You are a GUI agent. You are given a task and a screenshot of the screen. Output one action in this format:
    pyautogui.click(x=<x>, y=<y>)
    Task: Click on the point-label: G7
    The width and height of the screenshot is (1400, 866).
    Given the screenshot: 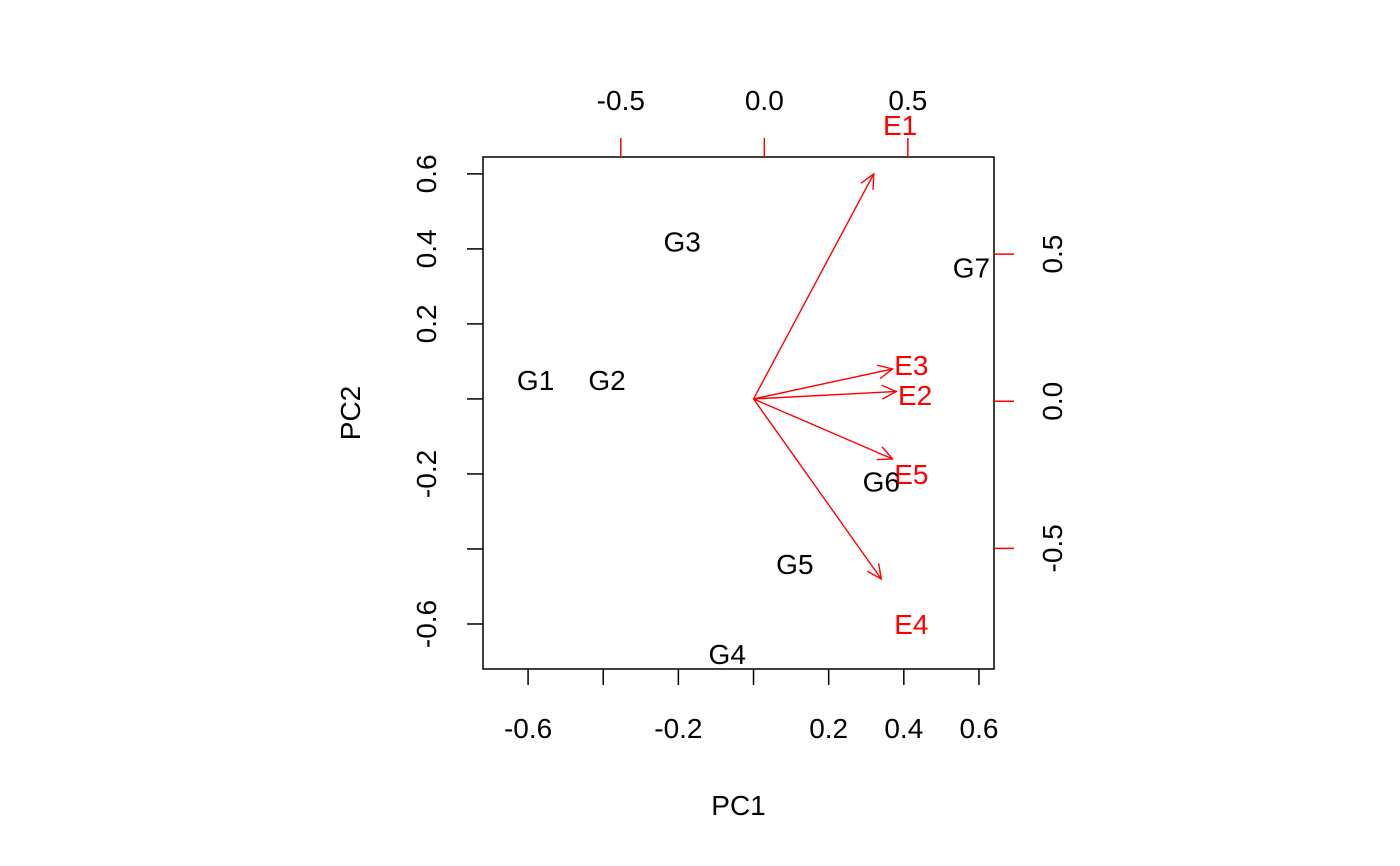 What is the action you would take?
    pyautogui.click(x=971, y=268)
    